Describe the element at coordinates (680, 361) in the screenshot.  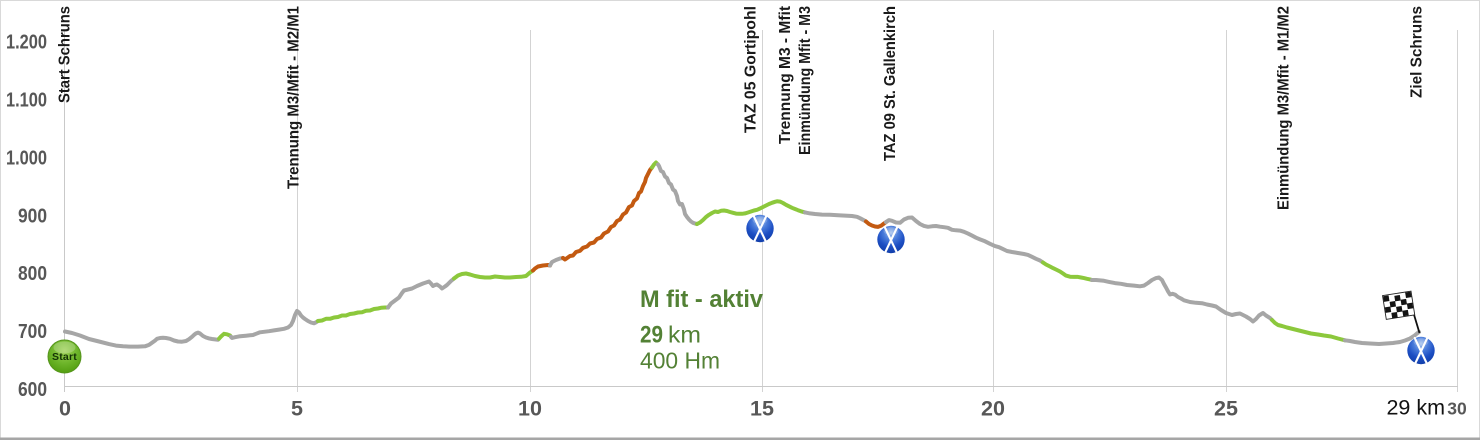
I see `svg-text: 400 Hm` at that location.